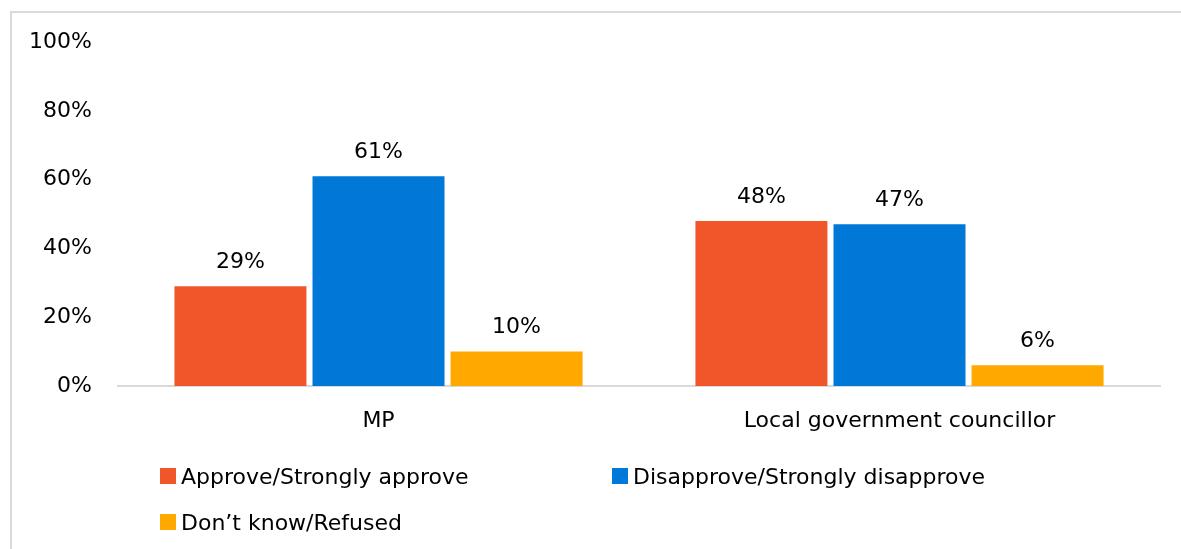 This screenshot has height=549, width=1181. I want to click on data-label: 29%, so click(240, 260).